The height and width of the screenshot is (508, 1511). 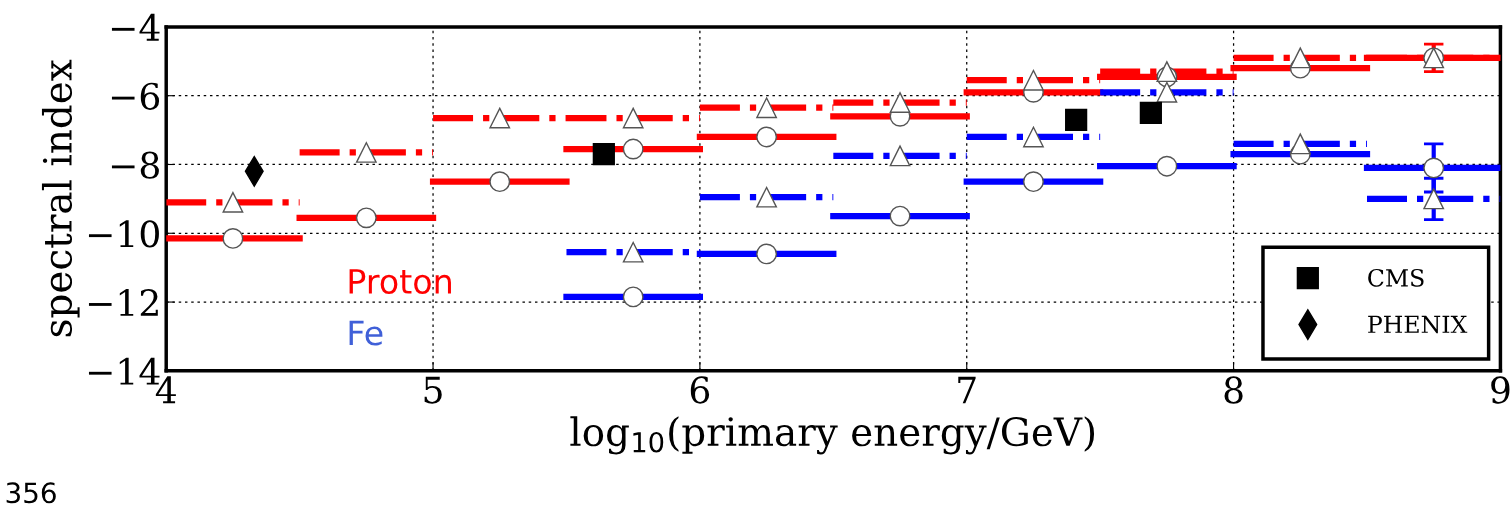 What do you see at coordinates (1418, 324) in the screenshot?
I see `legend-label: PHENIX` at bounding box center [1418, 324].